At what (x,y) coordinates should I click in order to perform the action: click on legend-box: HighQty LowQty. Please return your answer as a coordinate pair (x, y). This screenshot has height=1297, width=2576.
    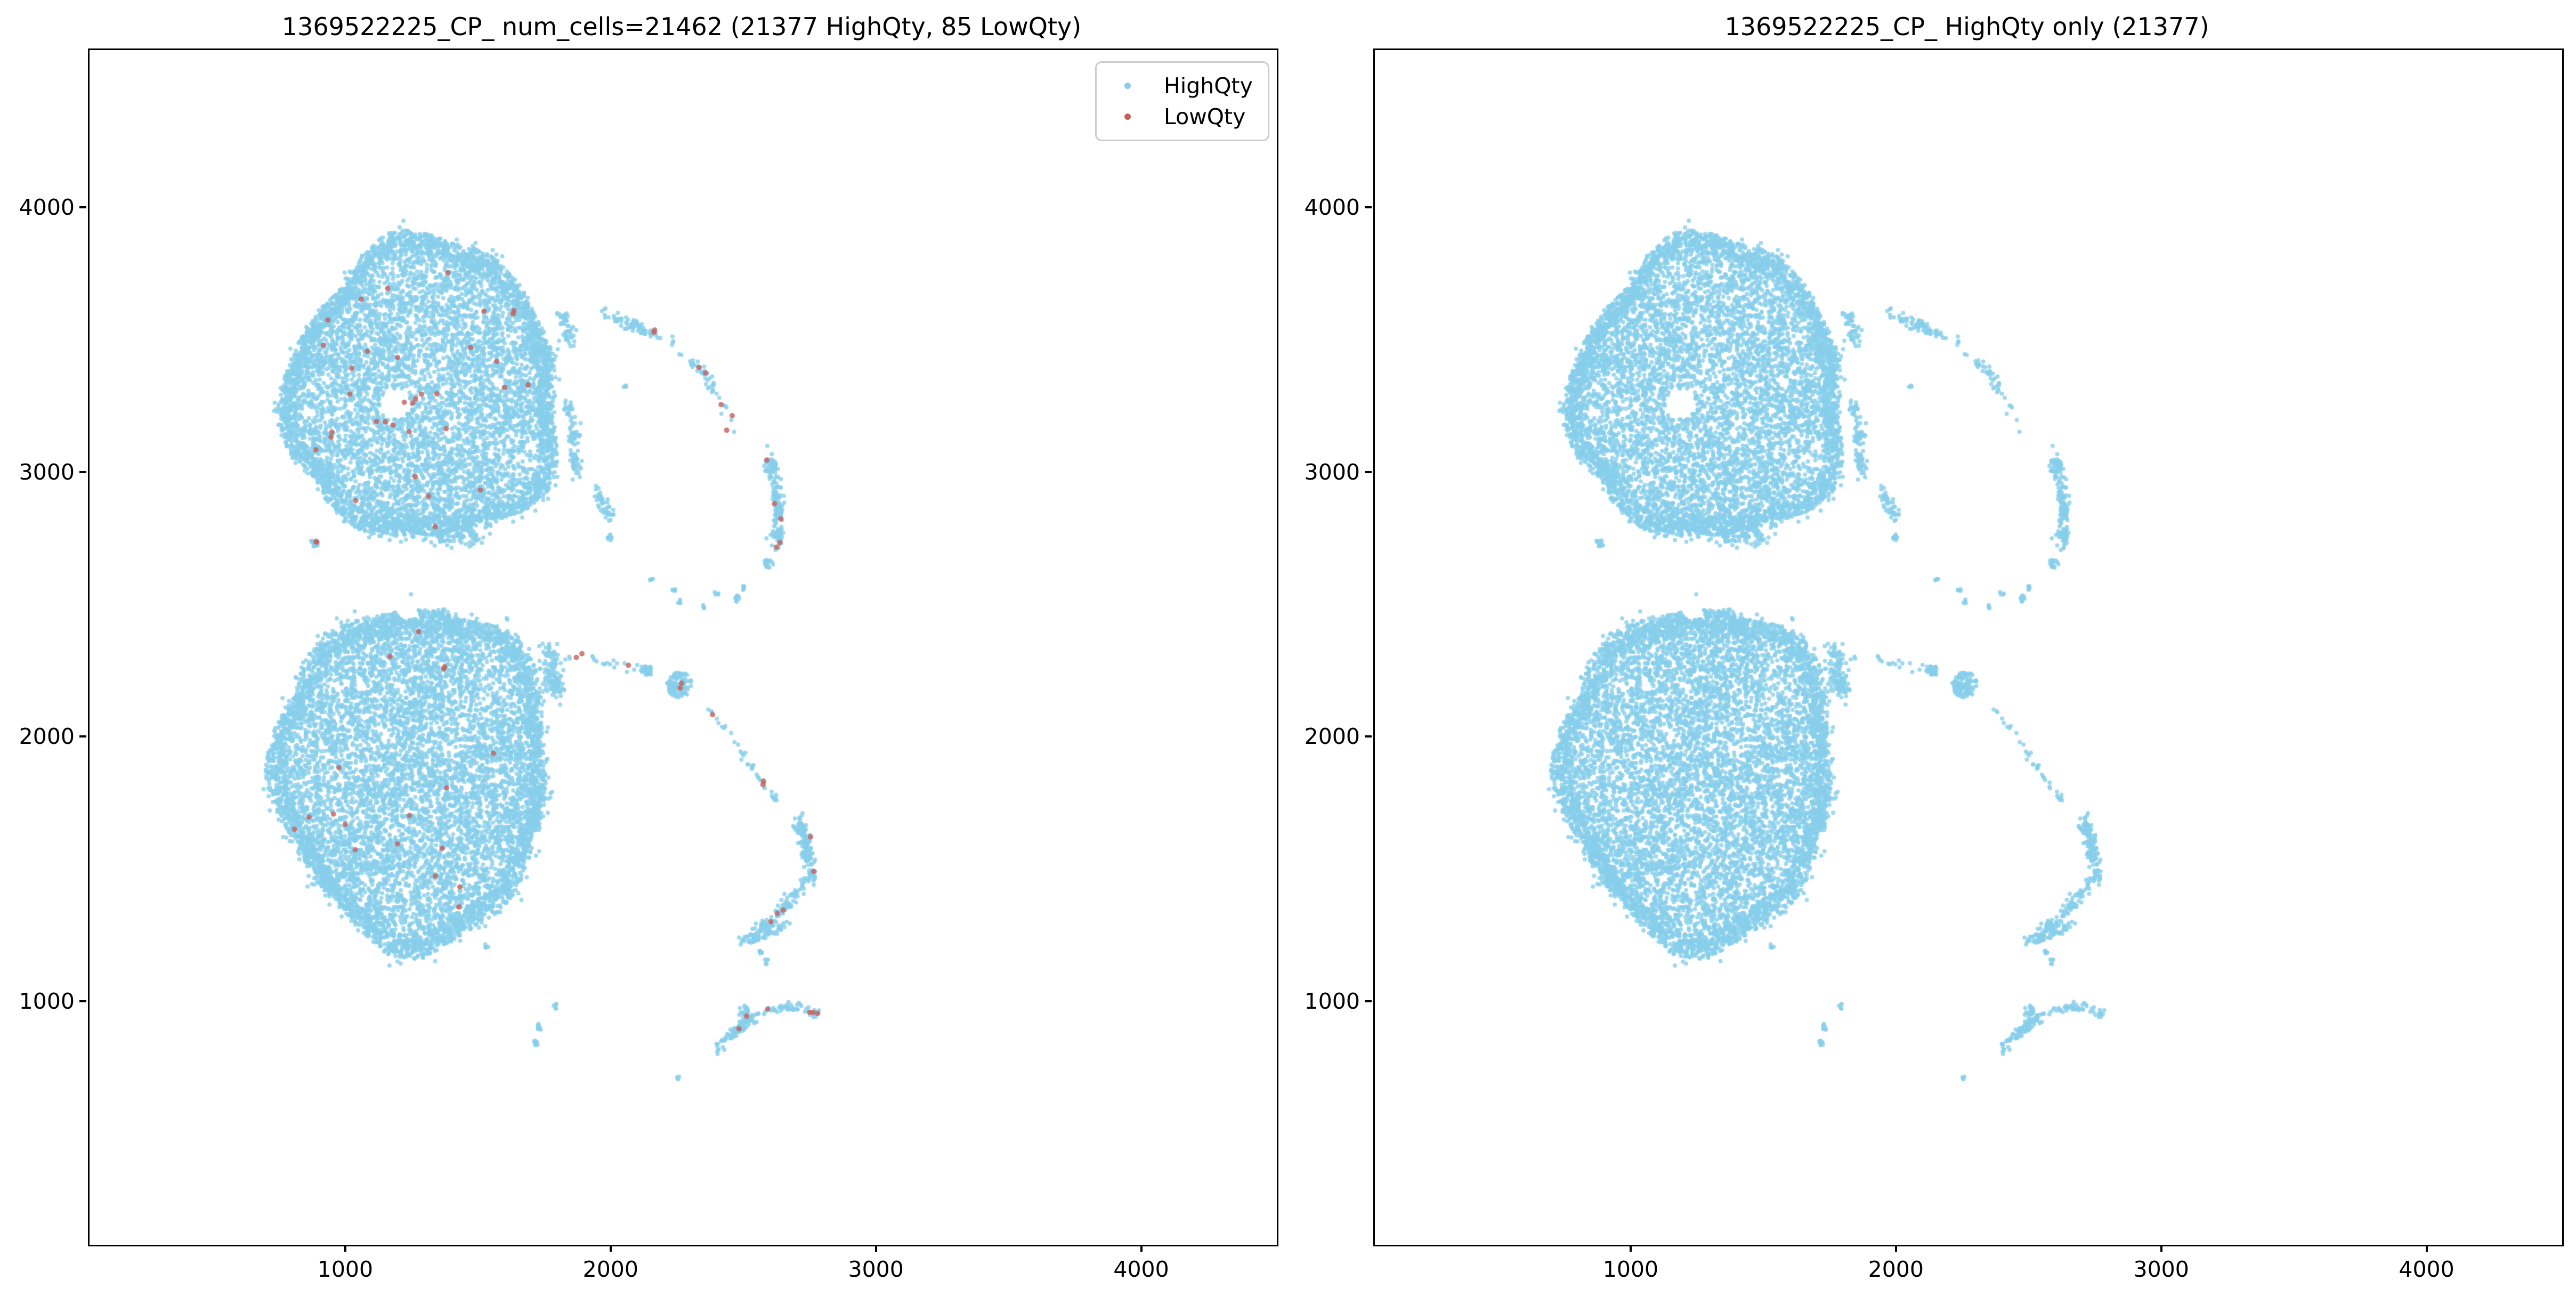
    Looking at the image, I should click on (1182, 101).